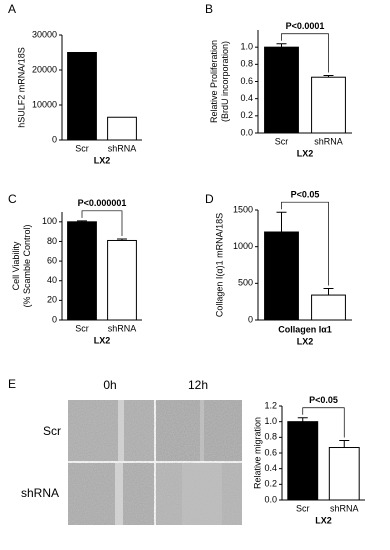 This screenshot has width=390, height=550. Describe the element at coordinates (44, 34) in the screenshot. I see `y-tick-label: 30000` at that location.